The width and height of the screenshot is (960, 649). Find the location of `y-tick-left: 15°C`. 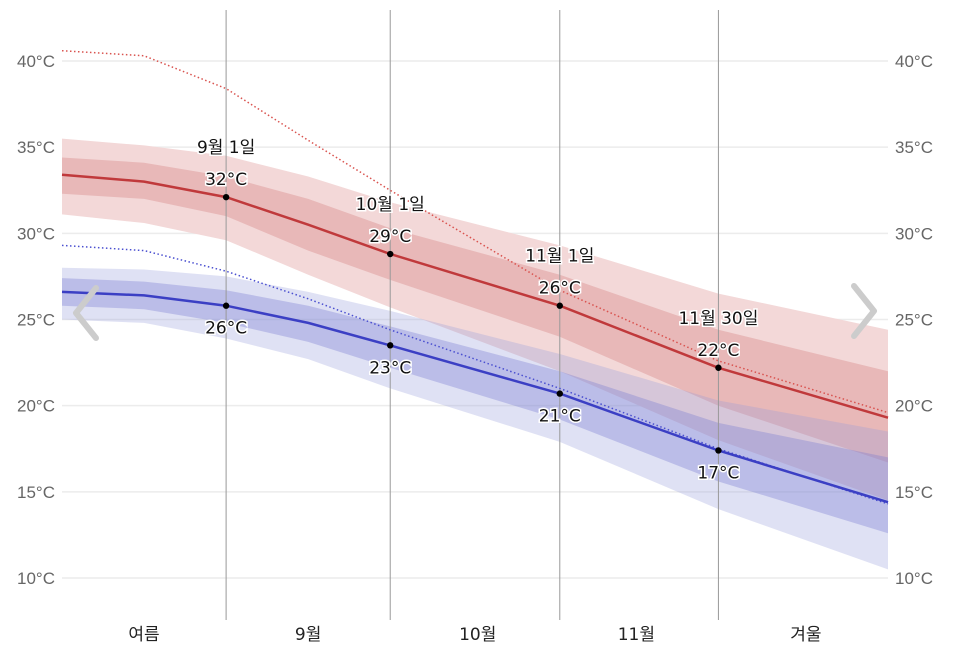

y-tick-left: 15°C is located at coordinates (36, 492).